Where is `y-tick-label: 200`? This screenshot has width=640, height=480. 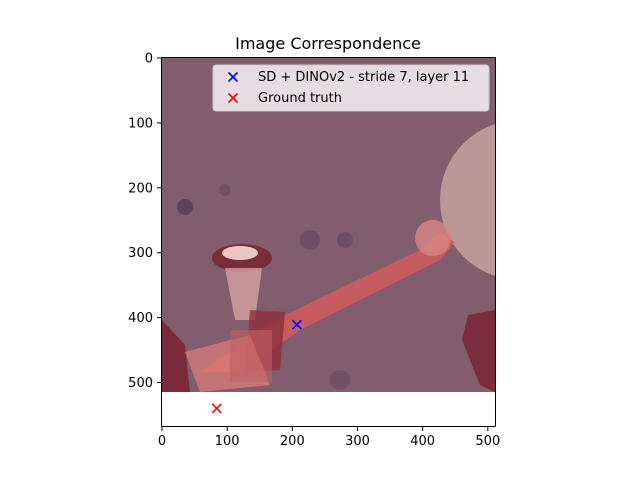 y-tick-label: 200 is located at coordinates (140, 188).